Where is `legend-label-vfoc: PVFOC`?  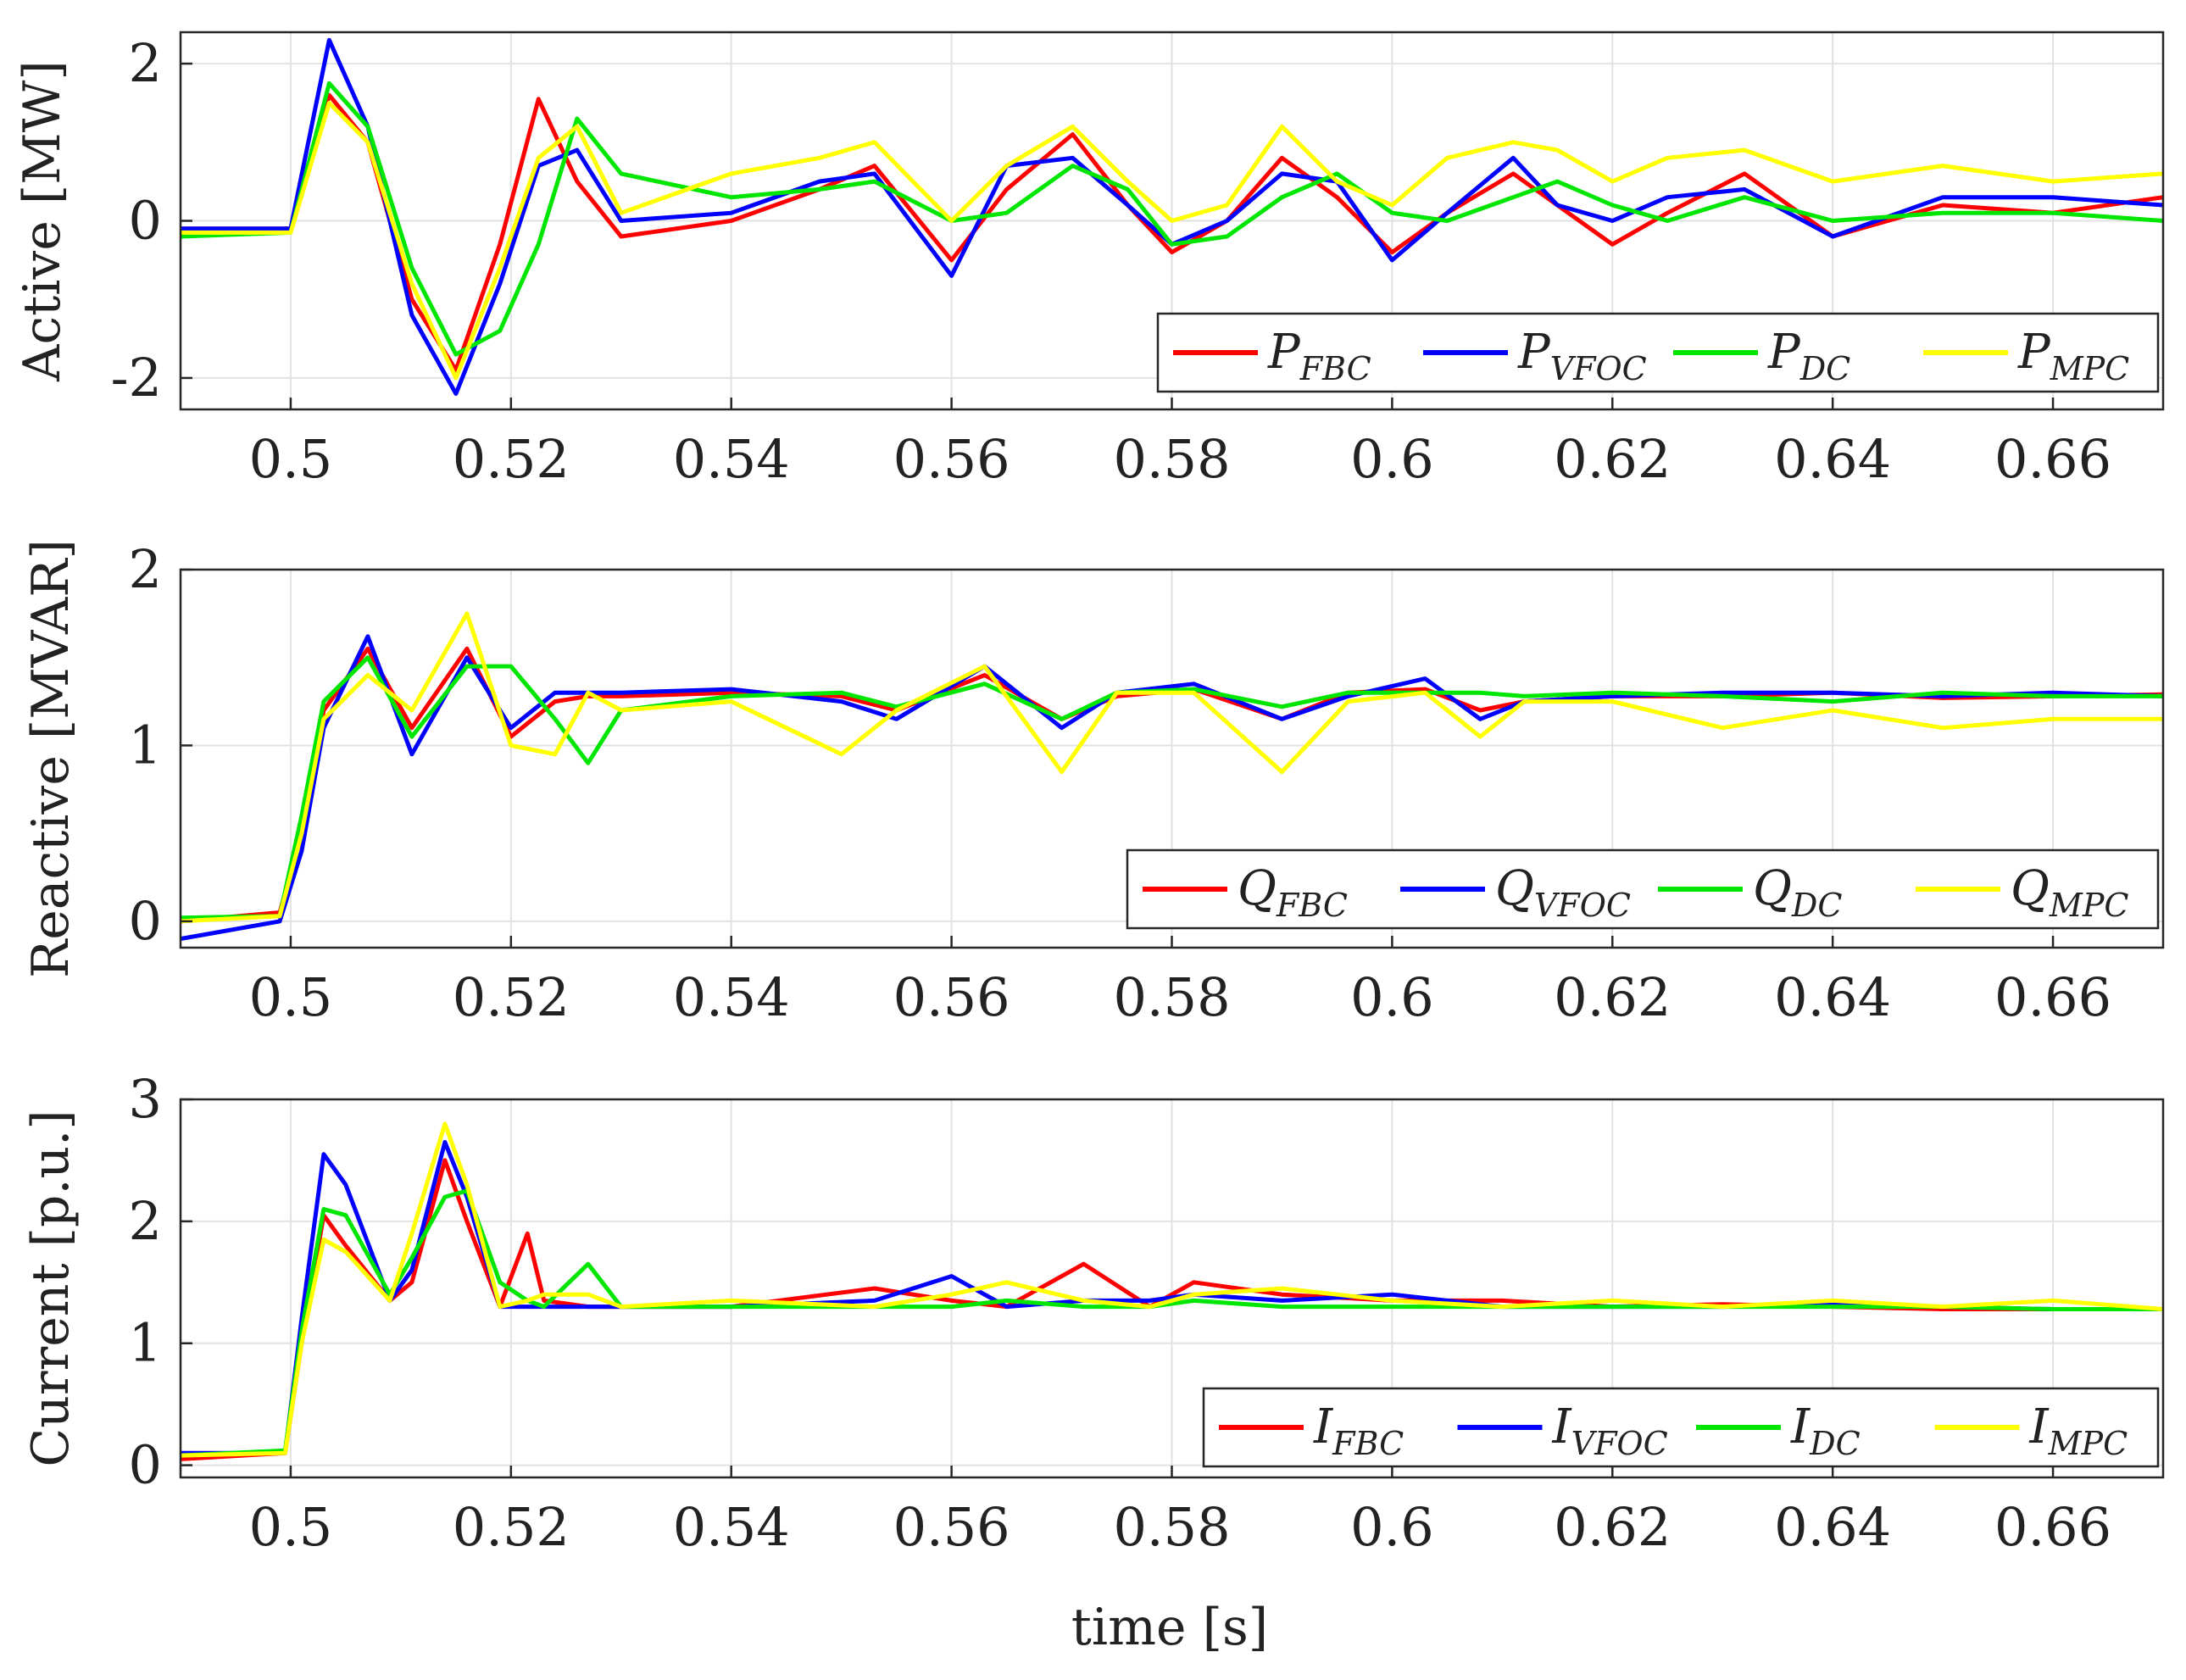
legend-label-vfoc: PVFOC is located at coordinates (1582, 356).